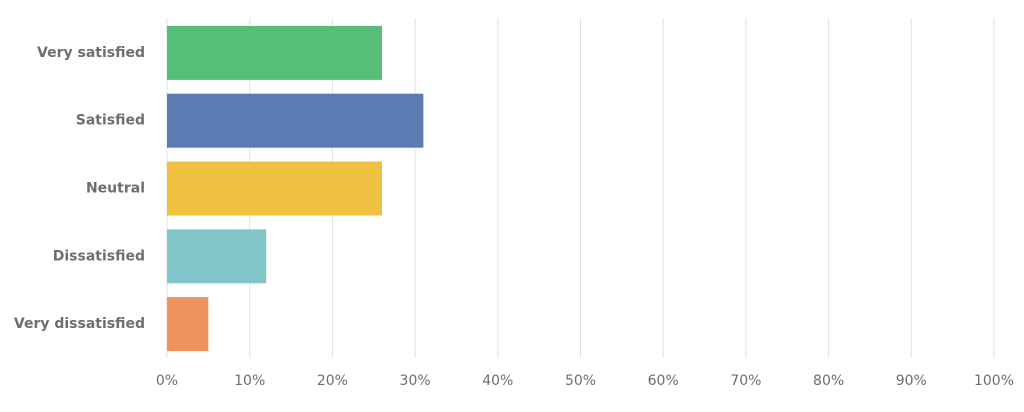 This screenshot has width=1024, height=412. I want to click on category-label: Dissatisfied, so click(99, 256).